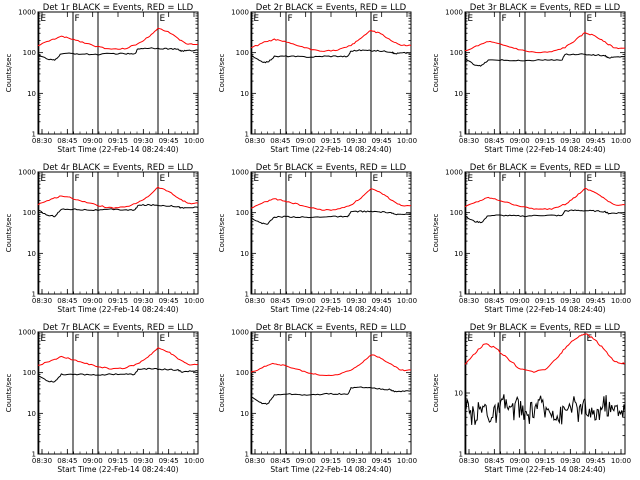 The image size is (640, 480). Describe the element at coordinates (118, 328) in the screenshot. I see `chart-title: Det 7r BLACK = Events, RED = LLD` at that location.